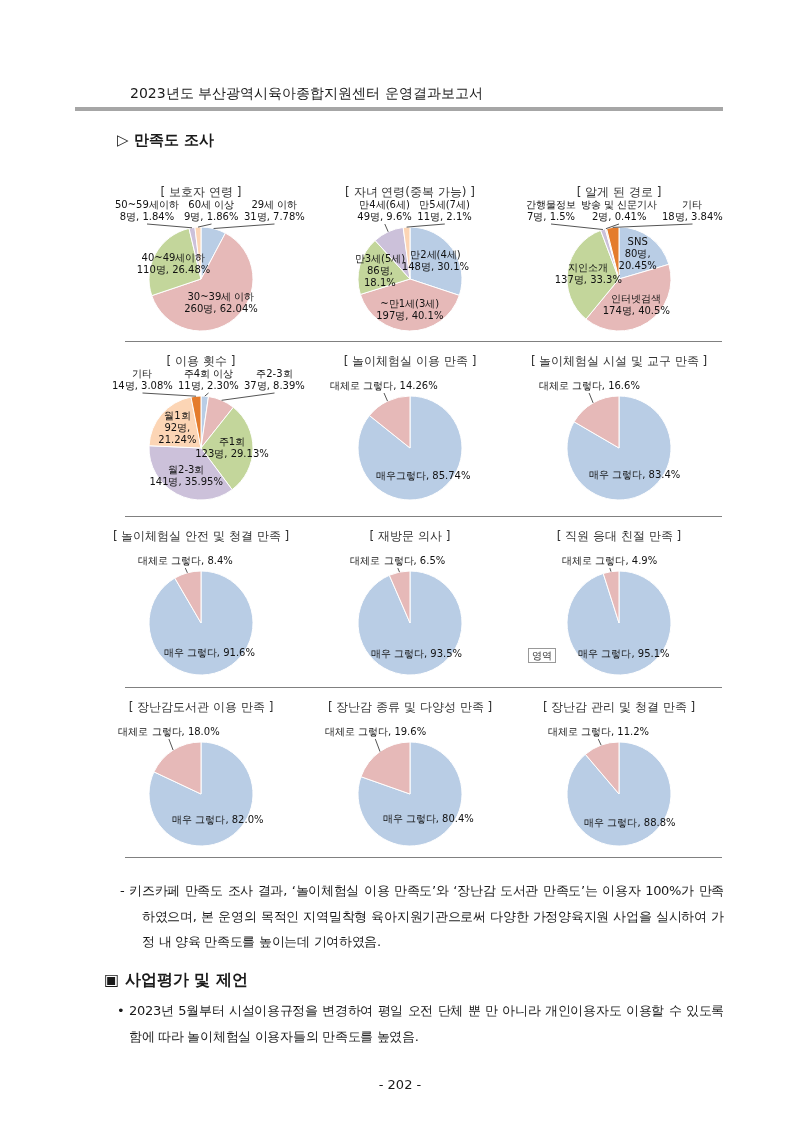  Describe the element at coordinates (619, 192) in the screenshot. I see `chart-title: [ 알게 된 경로 ]` at that location.